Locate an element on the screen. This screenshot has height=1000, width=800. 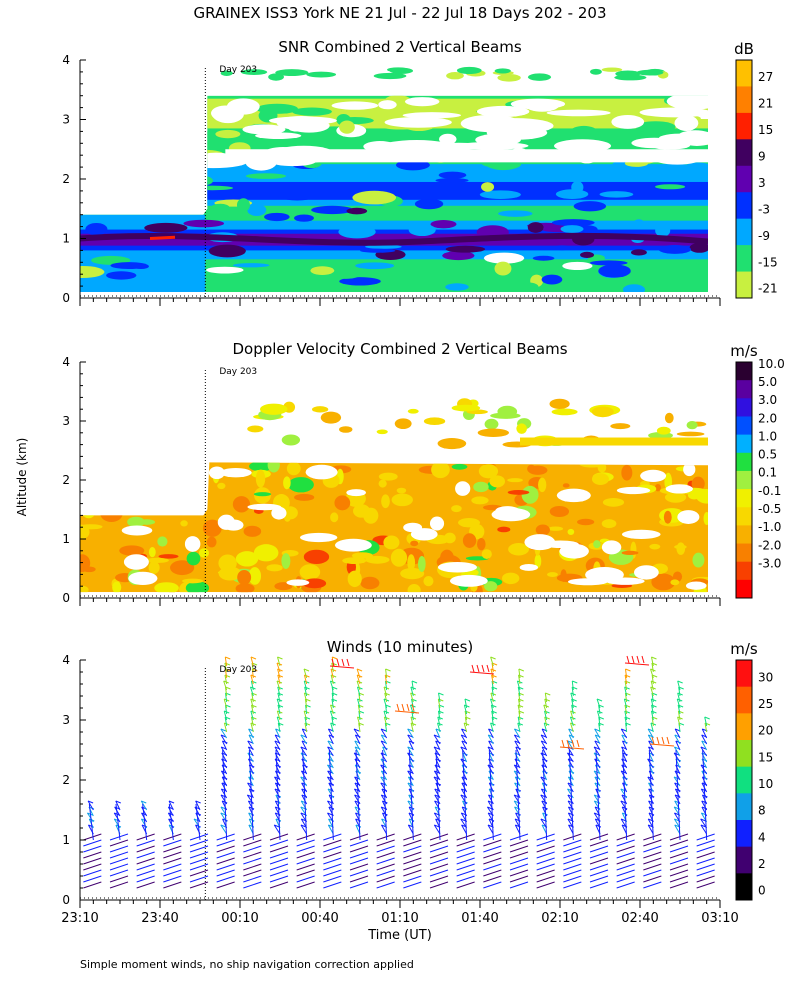
panel-title: Winds (10 minutes) is located at coordinates (400, 647).